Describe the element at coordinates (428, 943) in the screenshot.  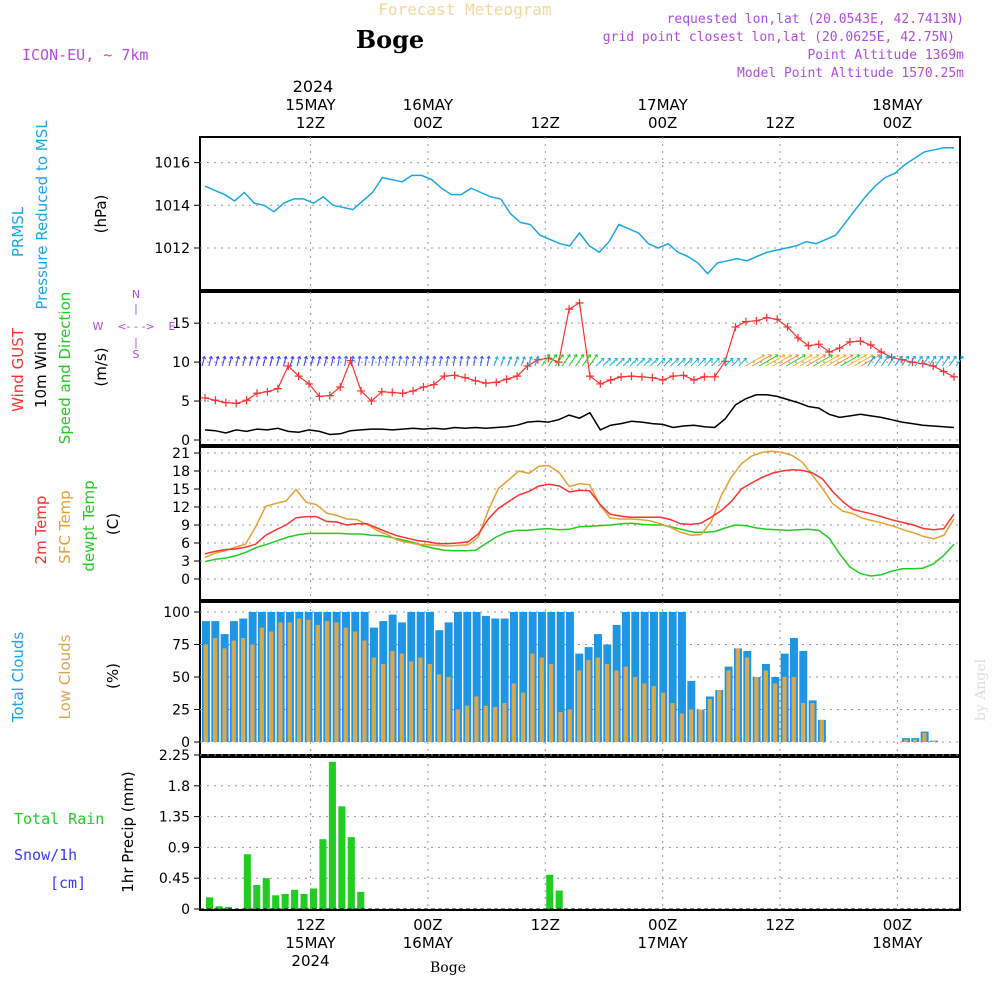
I see `bottom-date-label: 16MAY` at that location.